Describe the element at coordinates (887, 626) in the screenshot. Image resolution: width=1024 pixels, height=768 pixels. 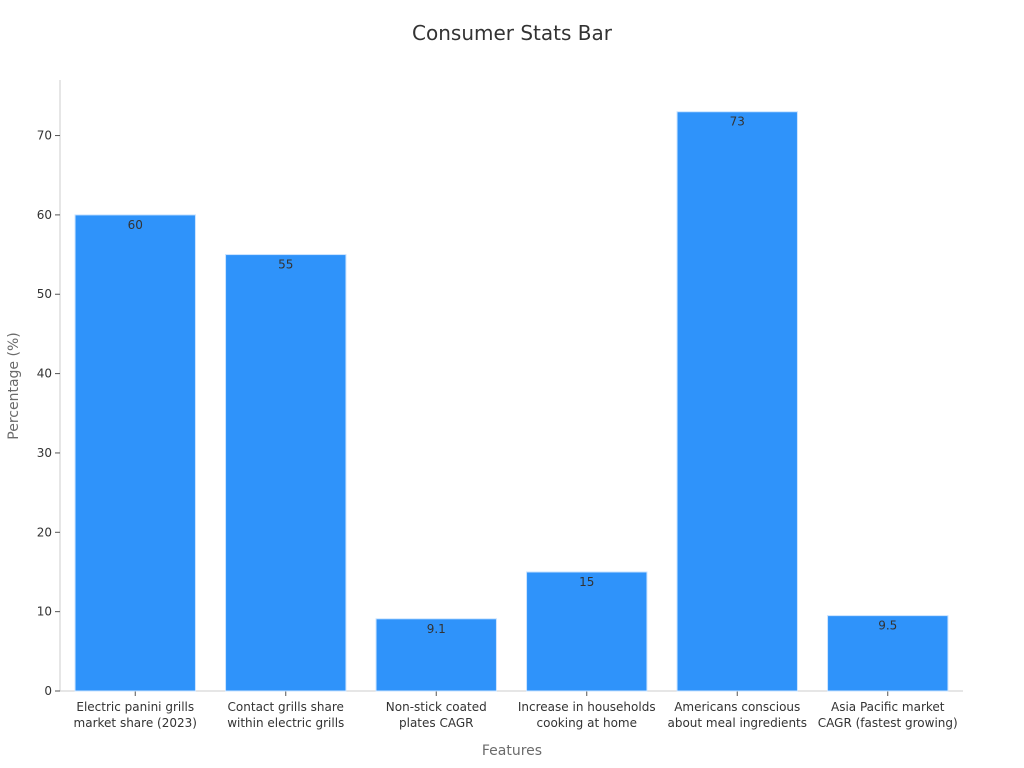
I see `data-label: 9.5` at that location.